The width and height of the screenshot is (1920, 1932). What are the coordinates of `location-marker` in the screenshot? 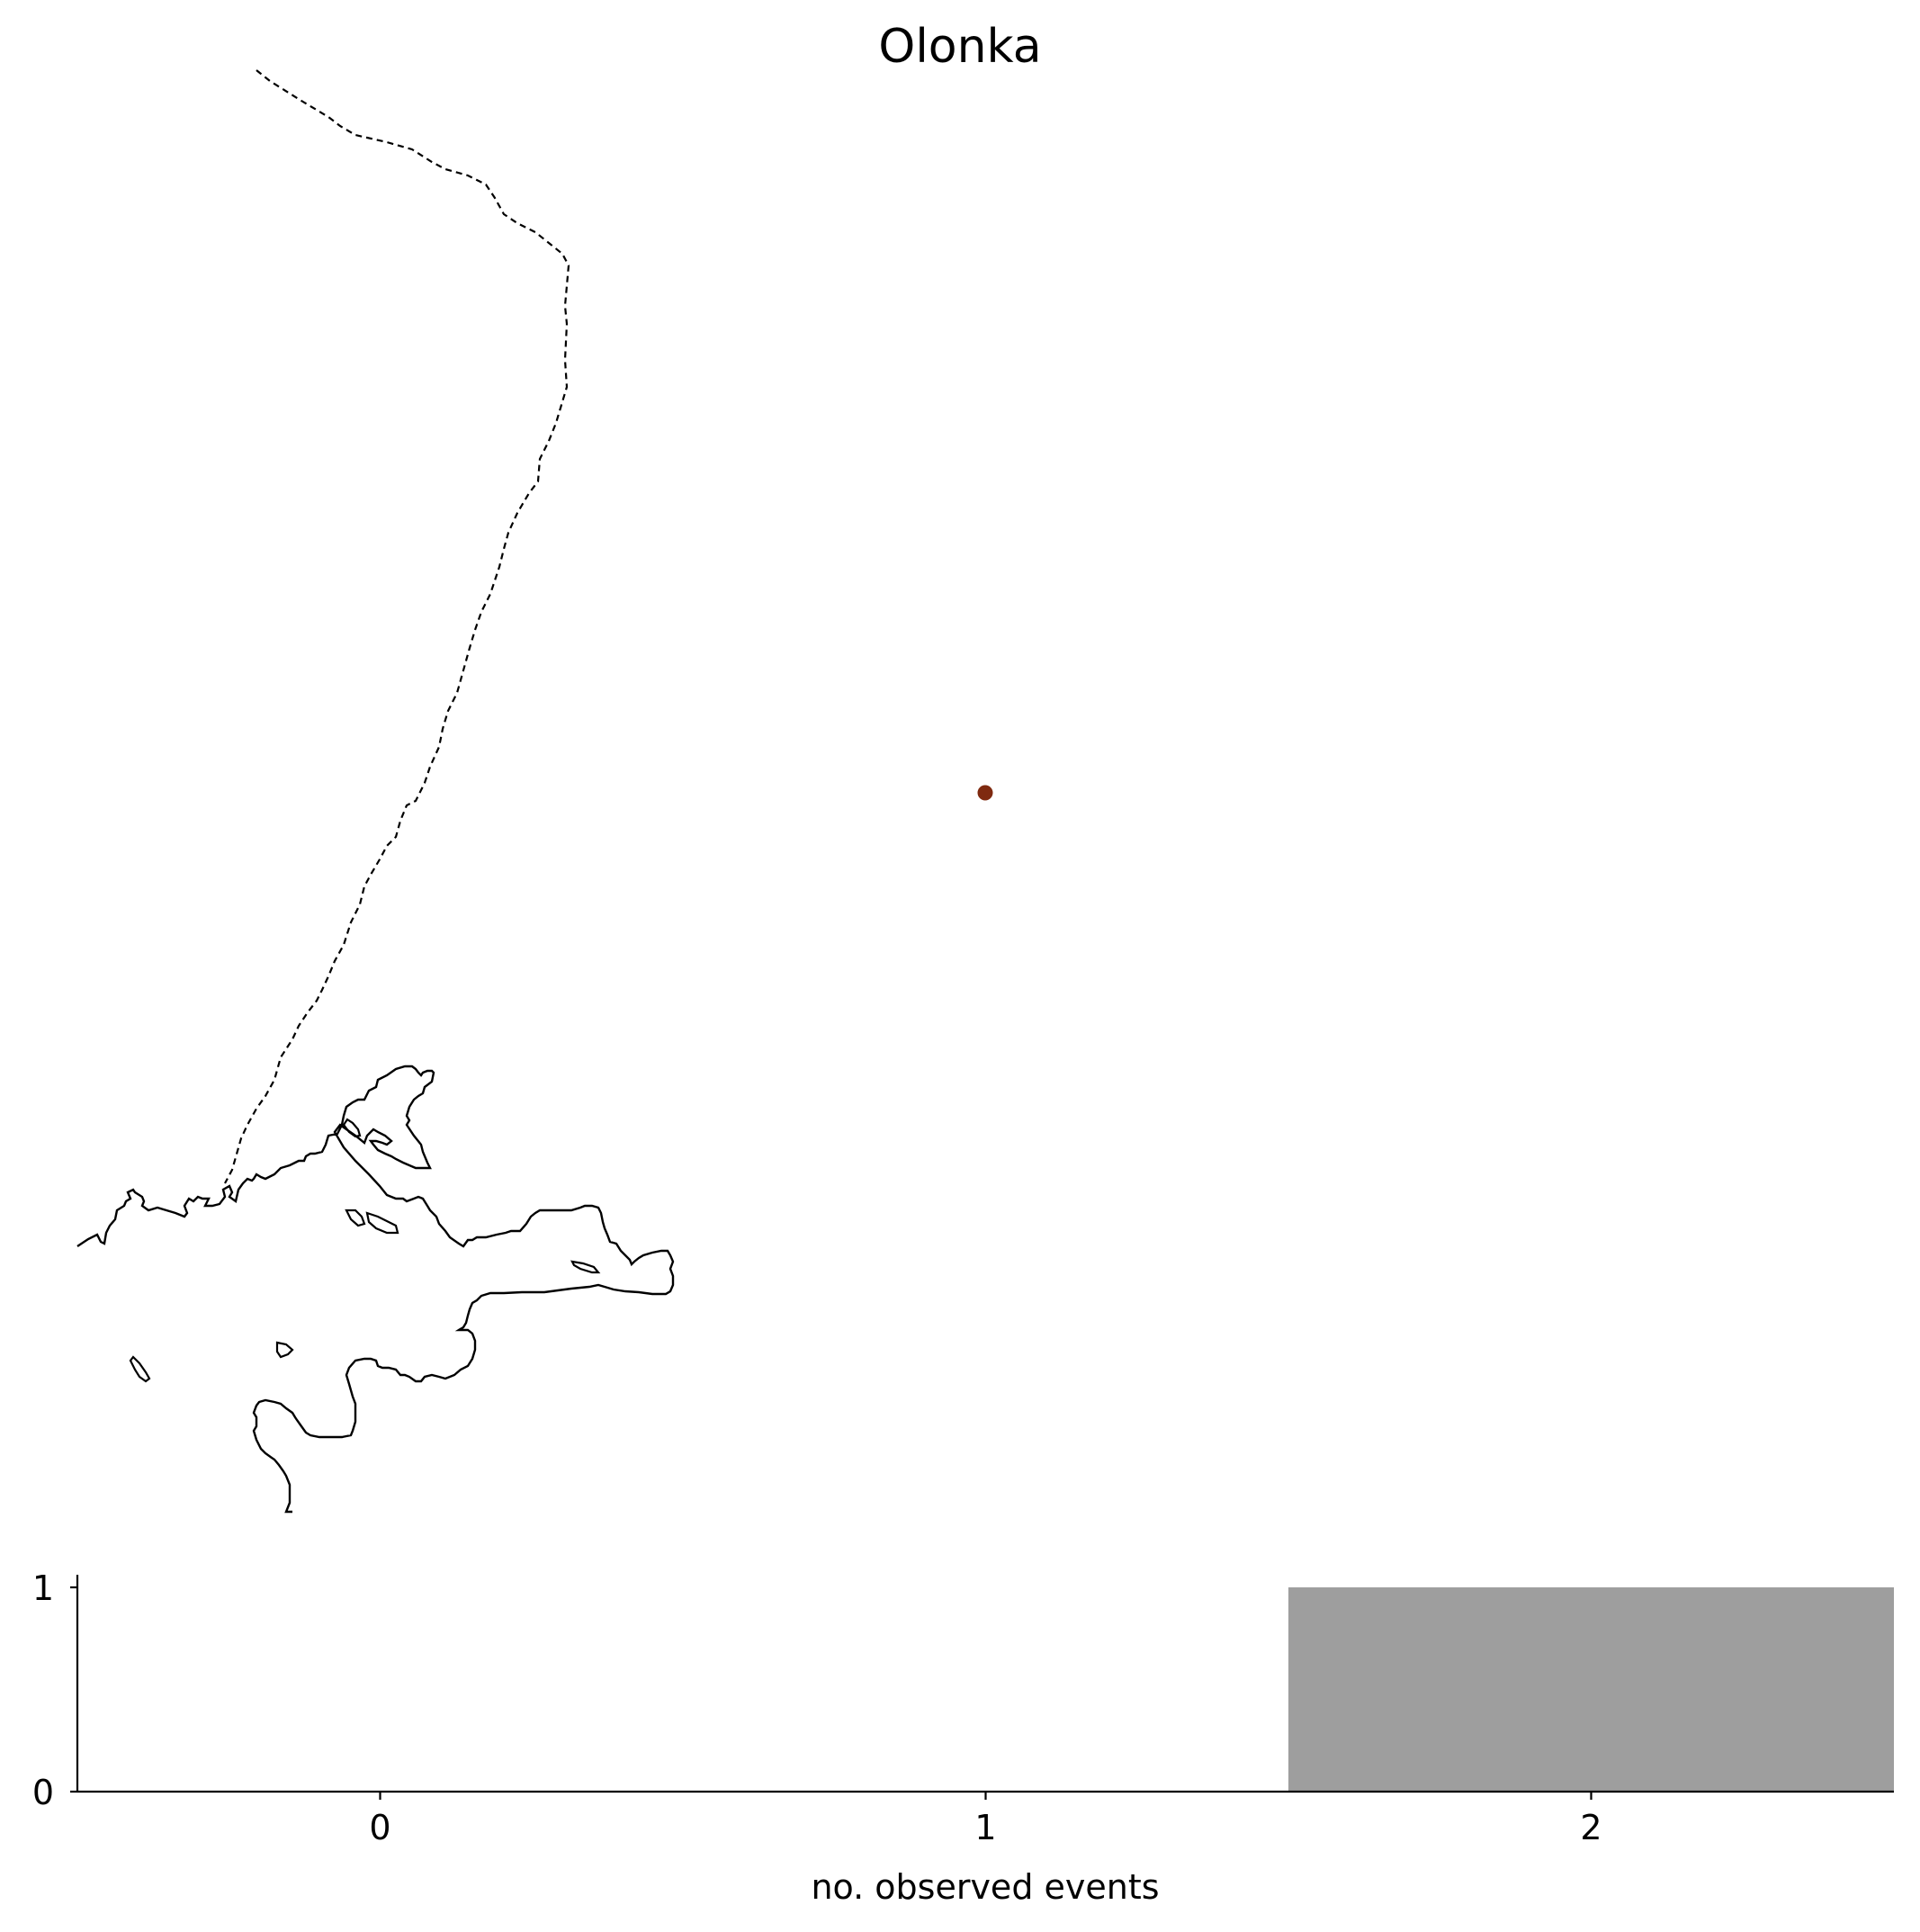 It's located at (985, 793).